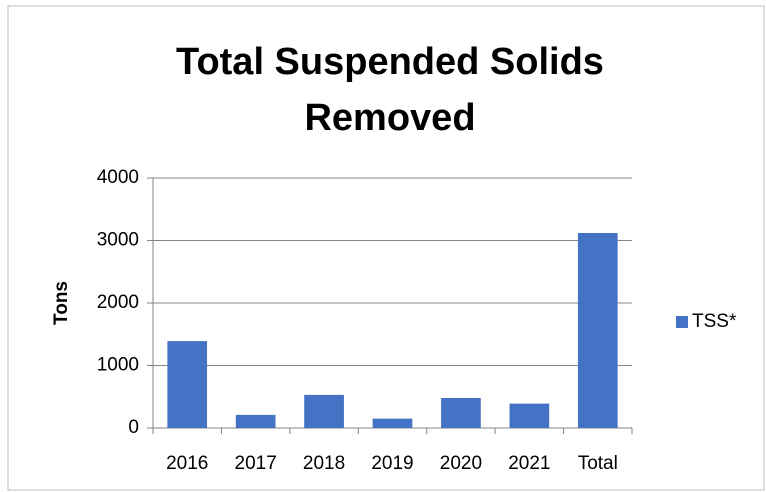 This screenshot has height=492, width=766. What do you see at coordinates (390, 90) in the screenshot?
I see `chart-title: Total Suspended Solids Removed` at bounding box center [390, 90].